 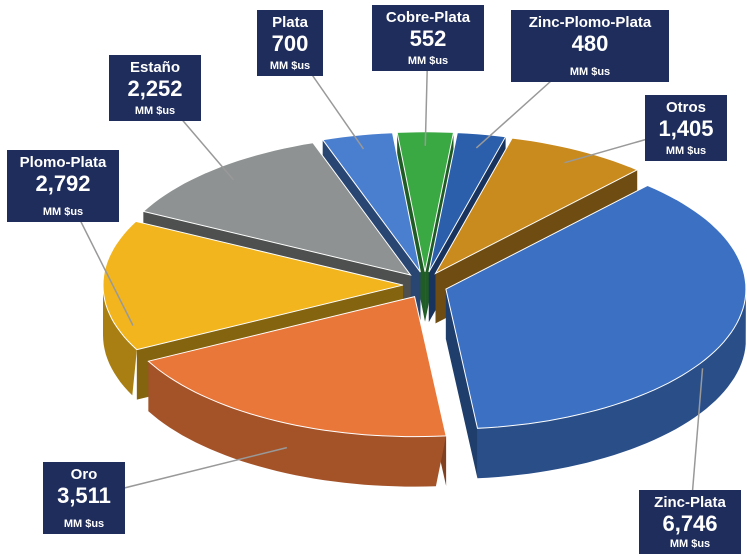 What do you see at coordinates (63, 162) in the screenshot?
I see `category-label: Plomo-Plata` at bounding box center [63, 162].